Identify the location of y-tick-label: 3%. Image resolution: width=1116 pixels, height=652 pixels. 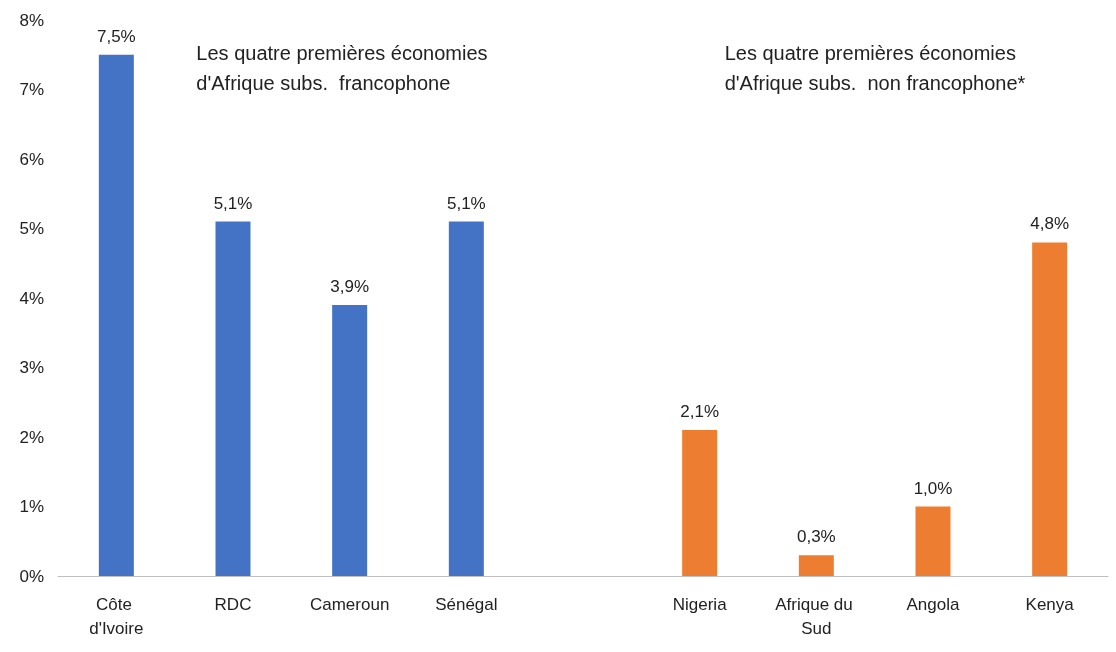
(31, 367).